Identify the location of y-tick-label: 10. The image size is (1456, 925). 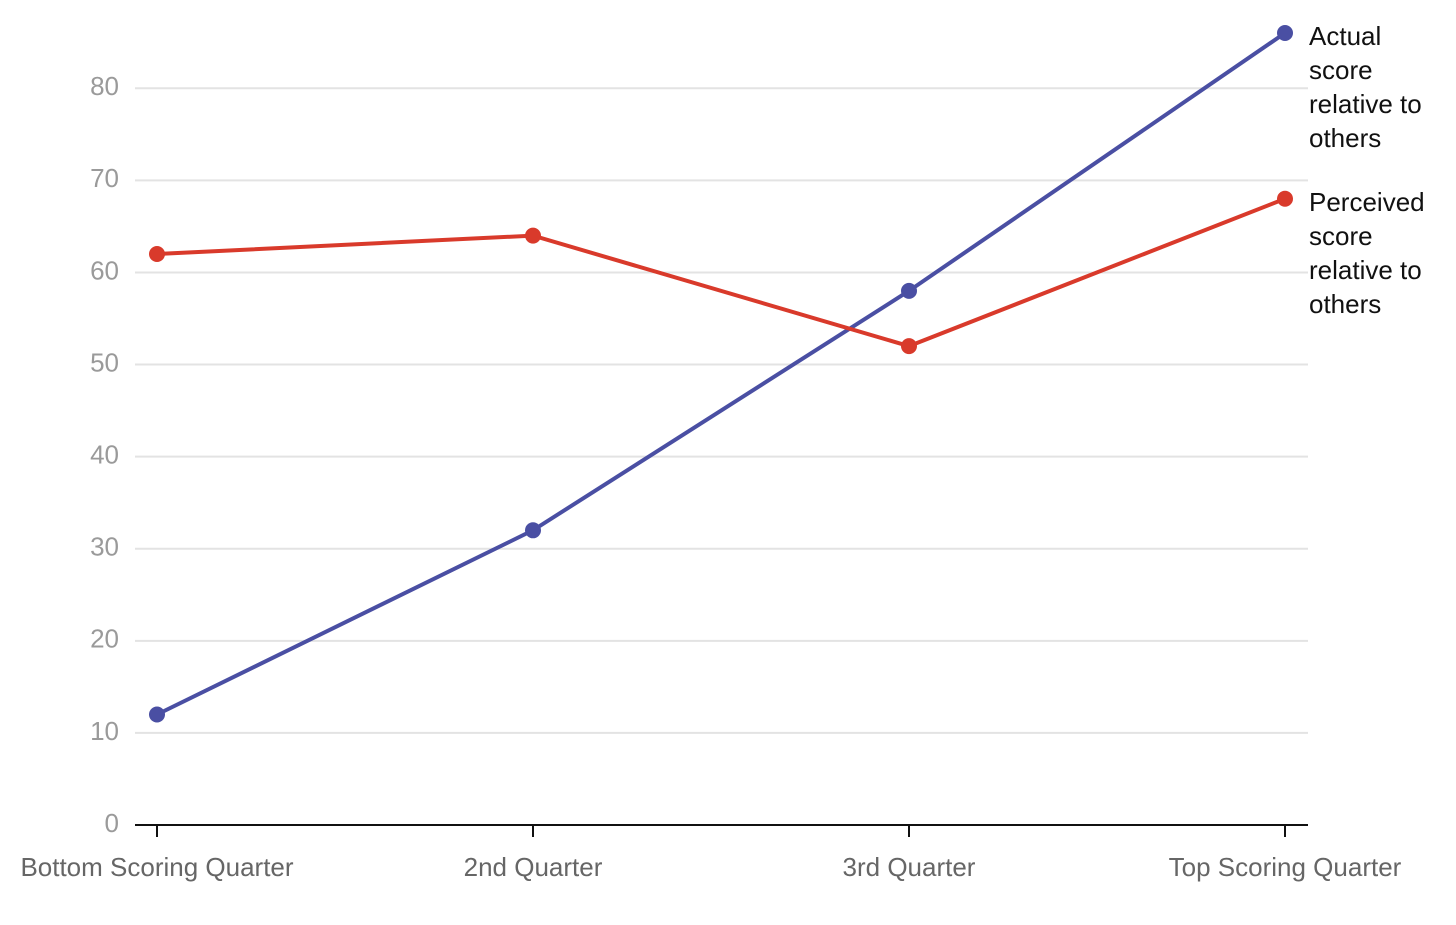
(104, 731).